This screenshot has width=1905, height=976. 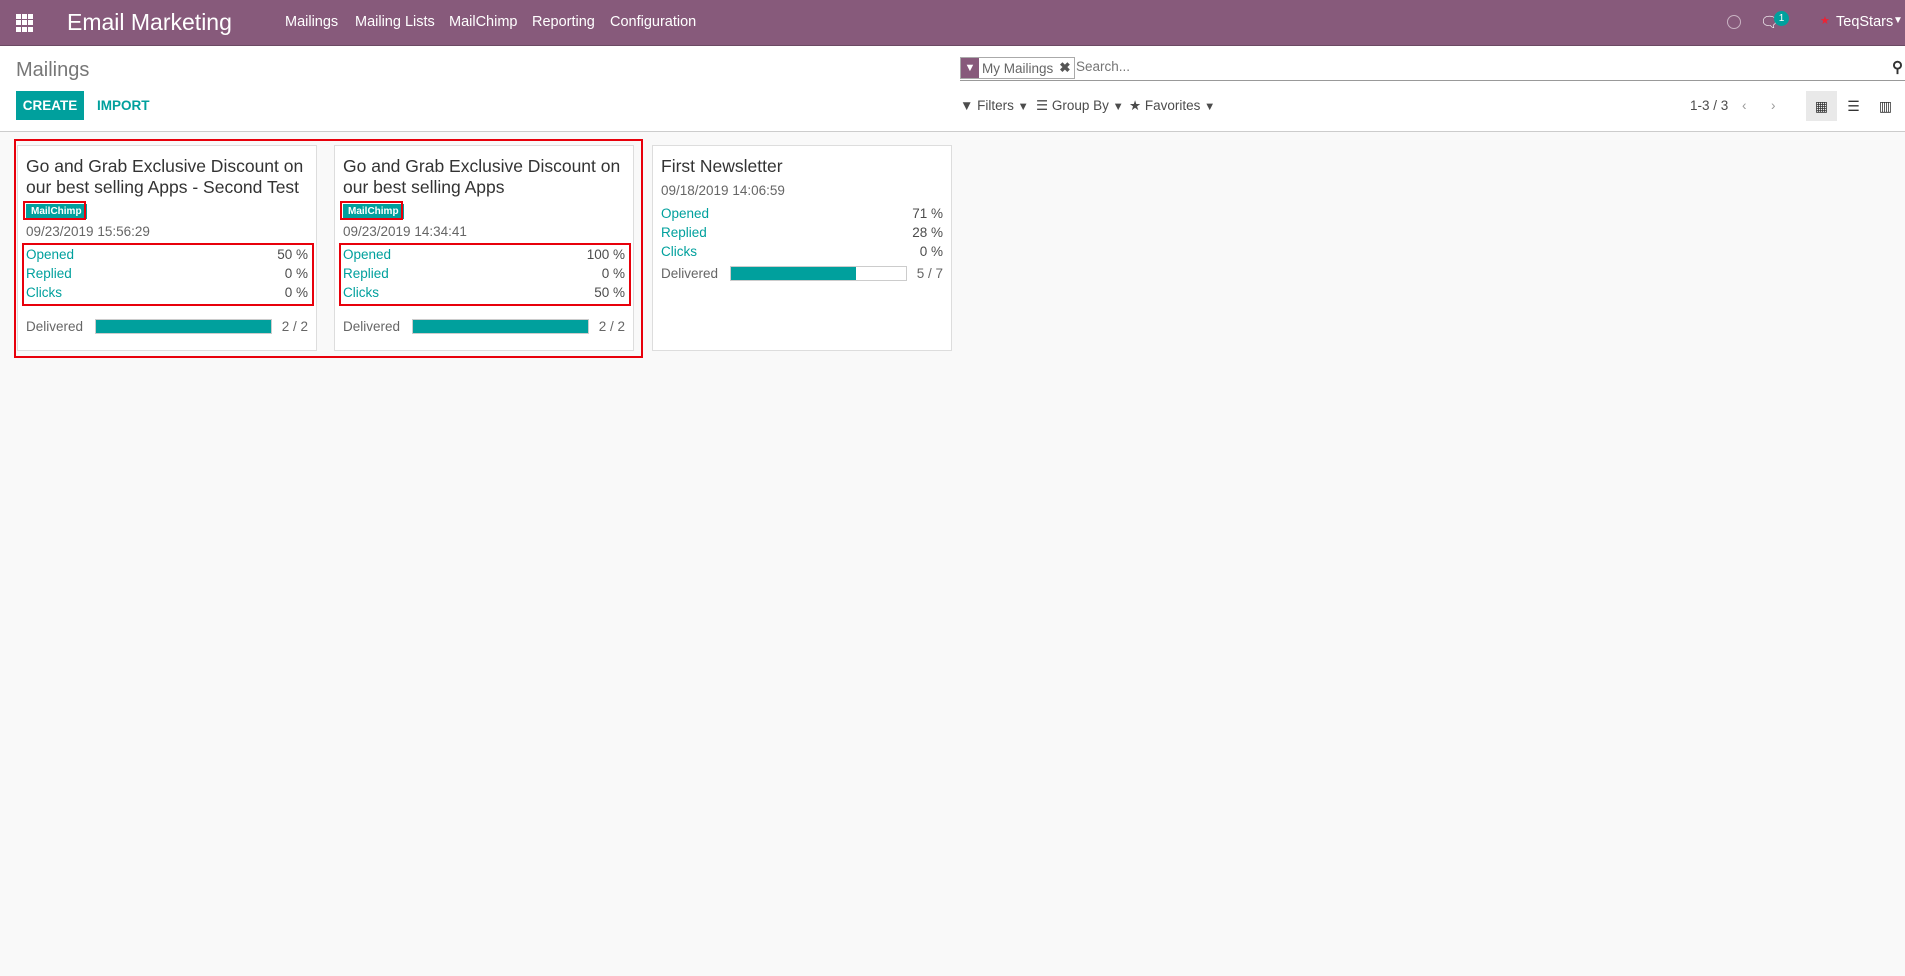 I want to click on stat-row: Opened 50 %, so click(x=167, y=254).